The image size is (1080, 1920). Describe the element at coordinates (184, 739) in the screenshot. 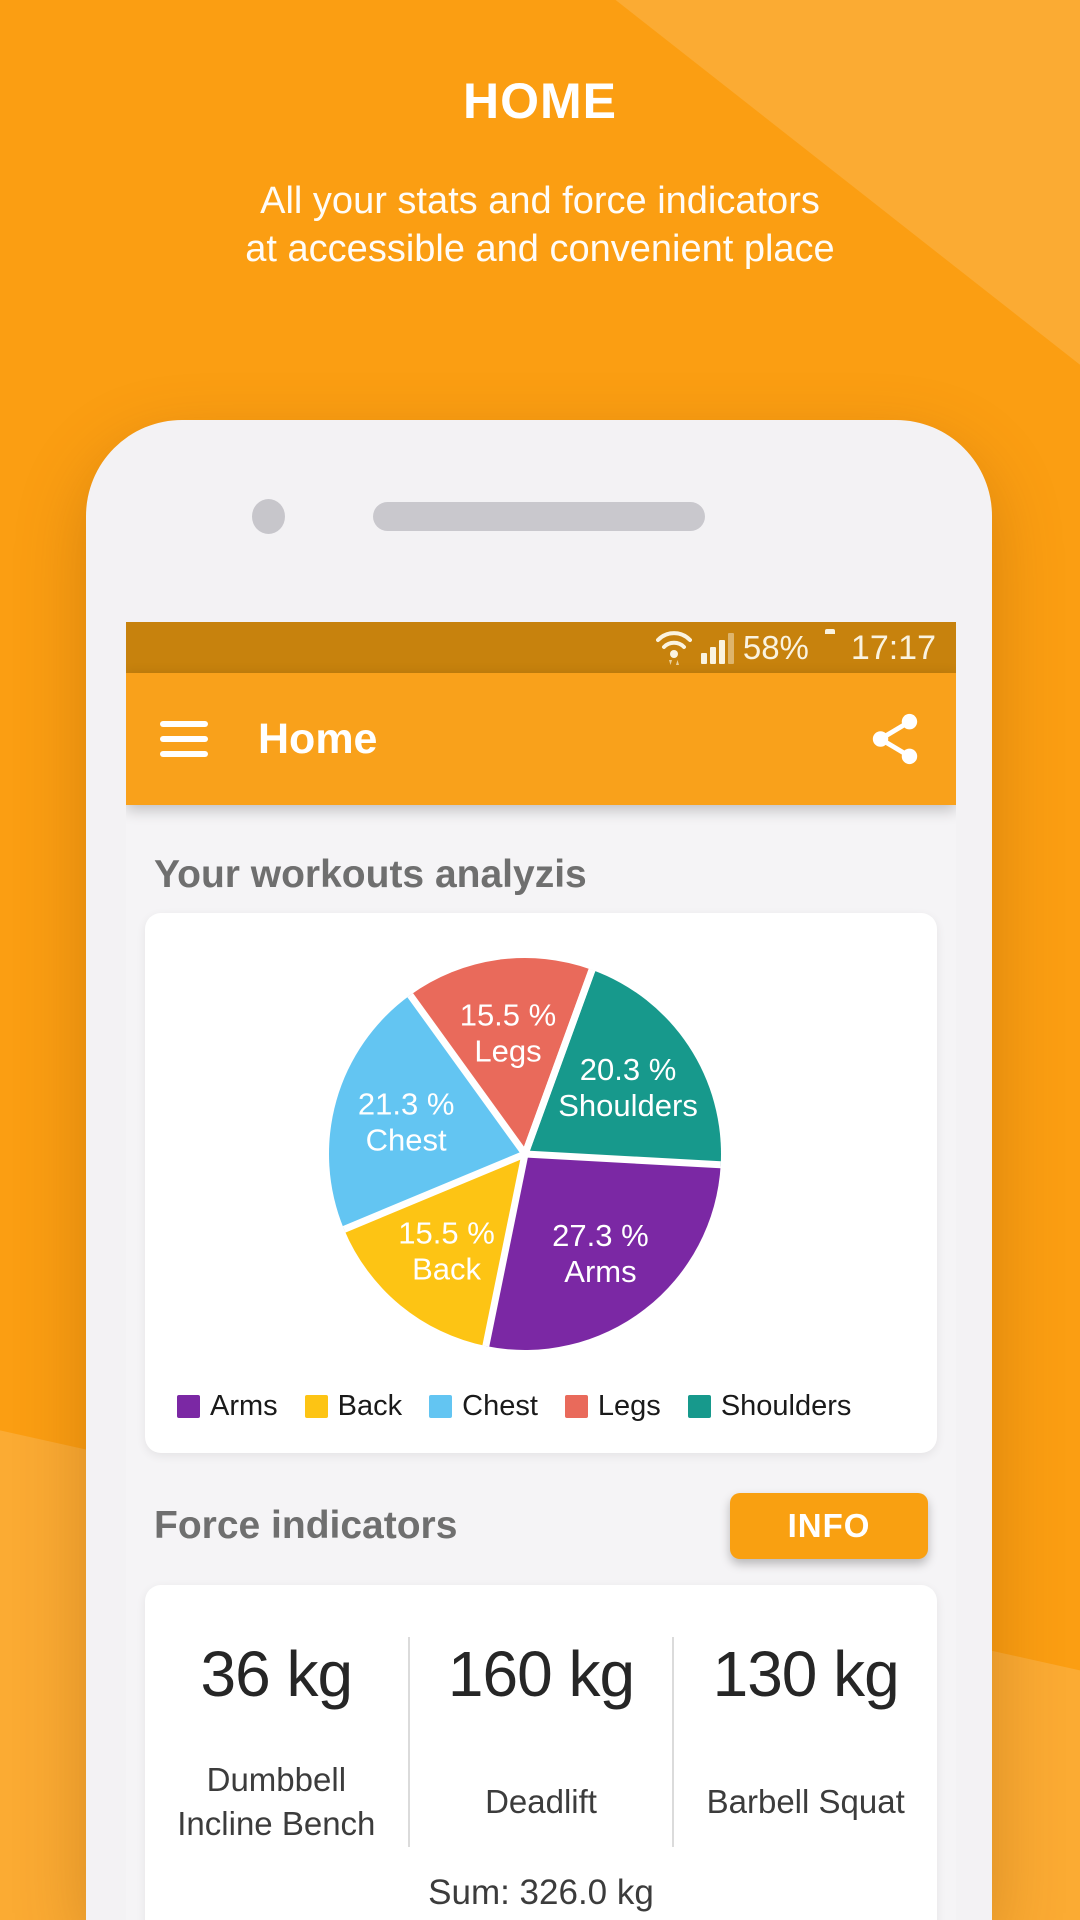

I see `hamburger-menu-icon` at that location.